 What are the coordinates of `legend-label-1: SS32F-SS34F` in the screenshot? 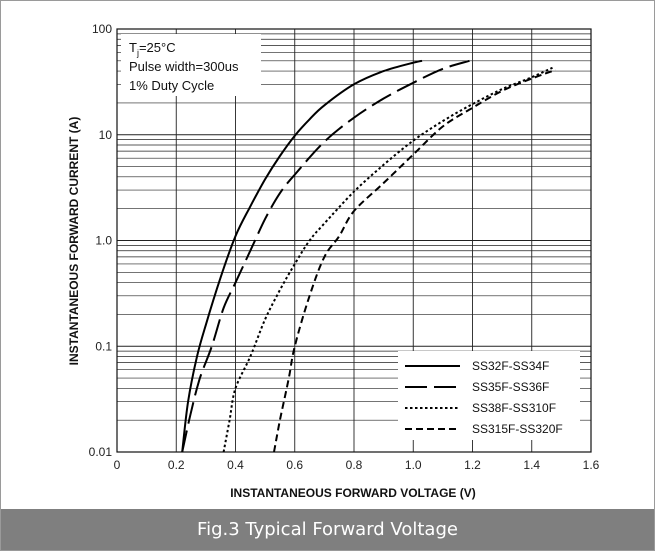 It's located at (510, 366).